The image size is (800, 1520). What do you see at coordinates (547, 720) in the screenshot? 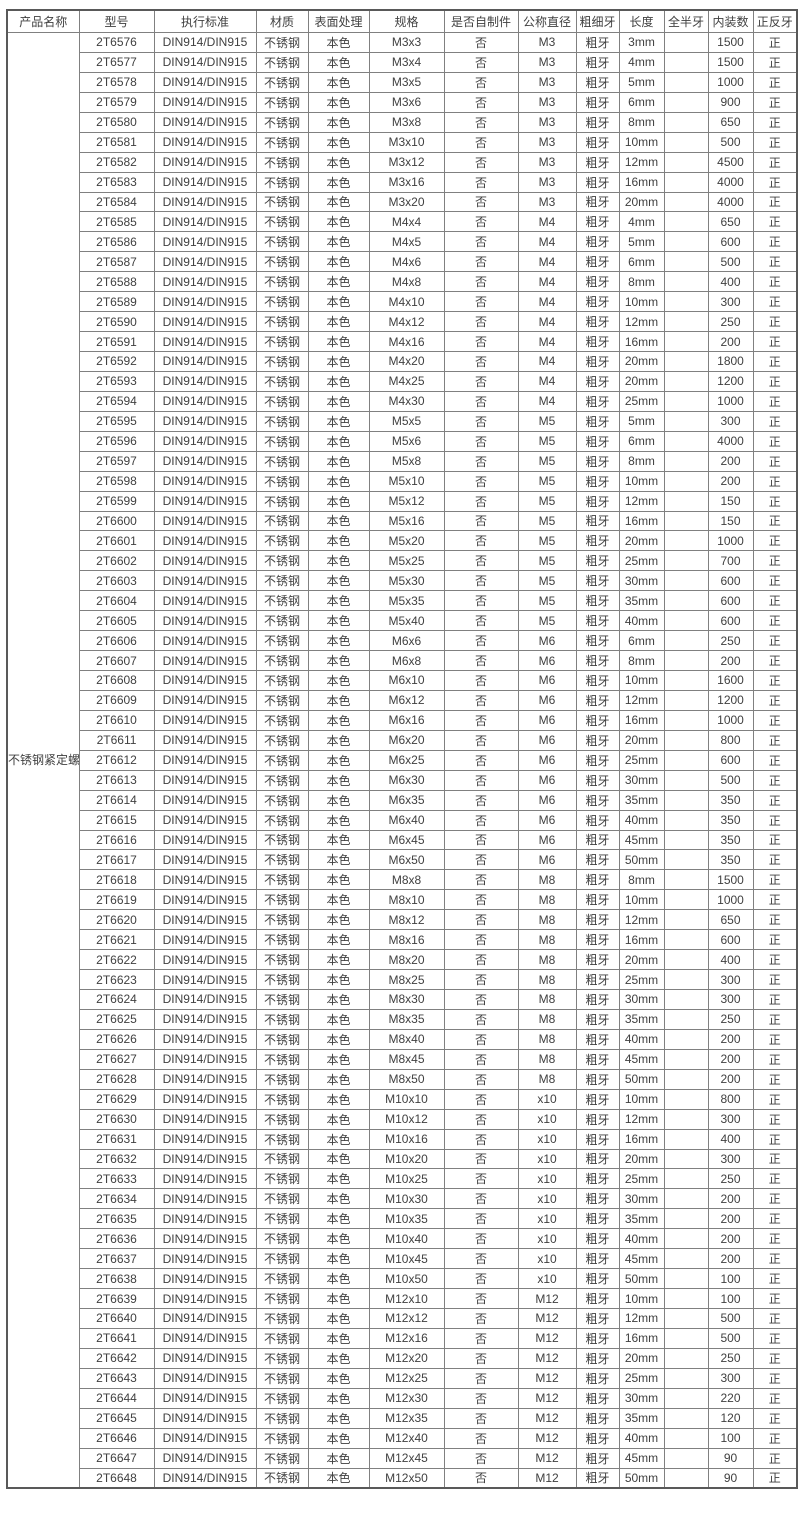
I see `diameter-cell: M6` at bounding box center [547, 720].